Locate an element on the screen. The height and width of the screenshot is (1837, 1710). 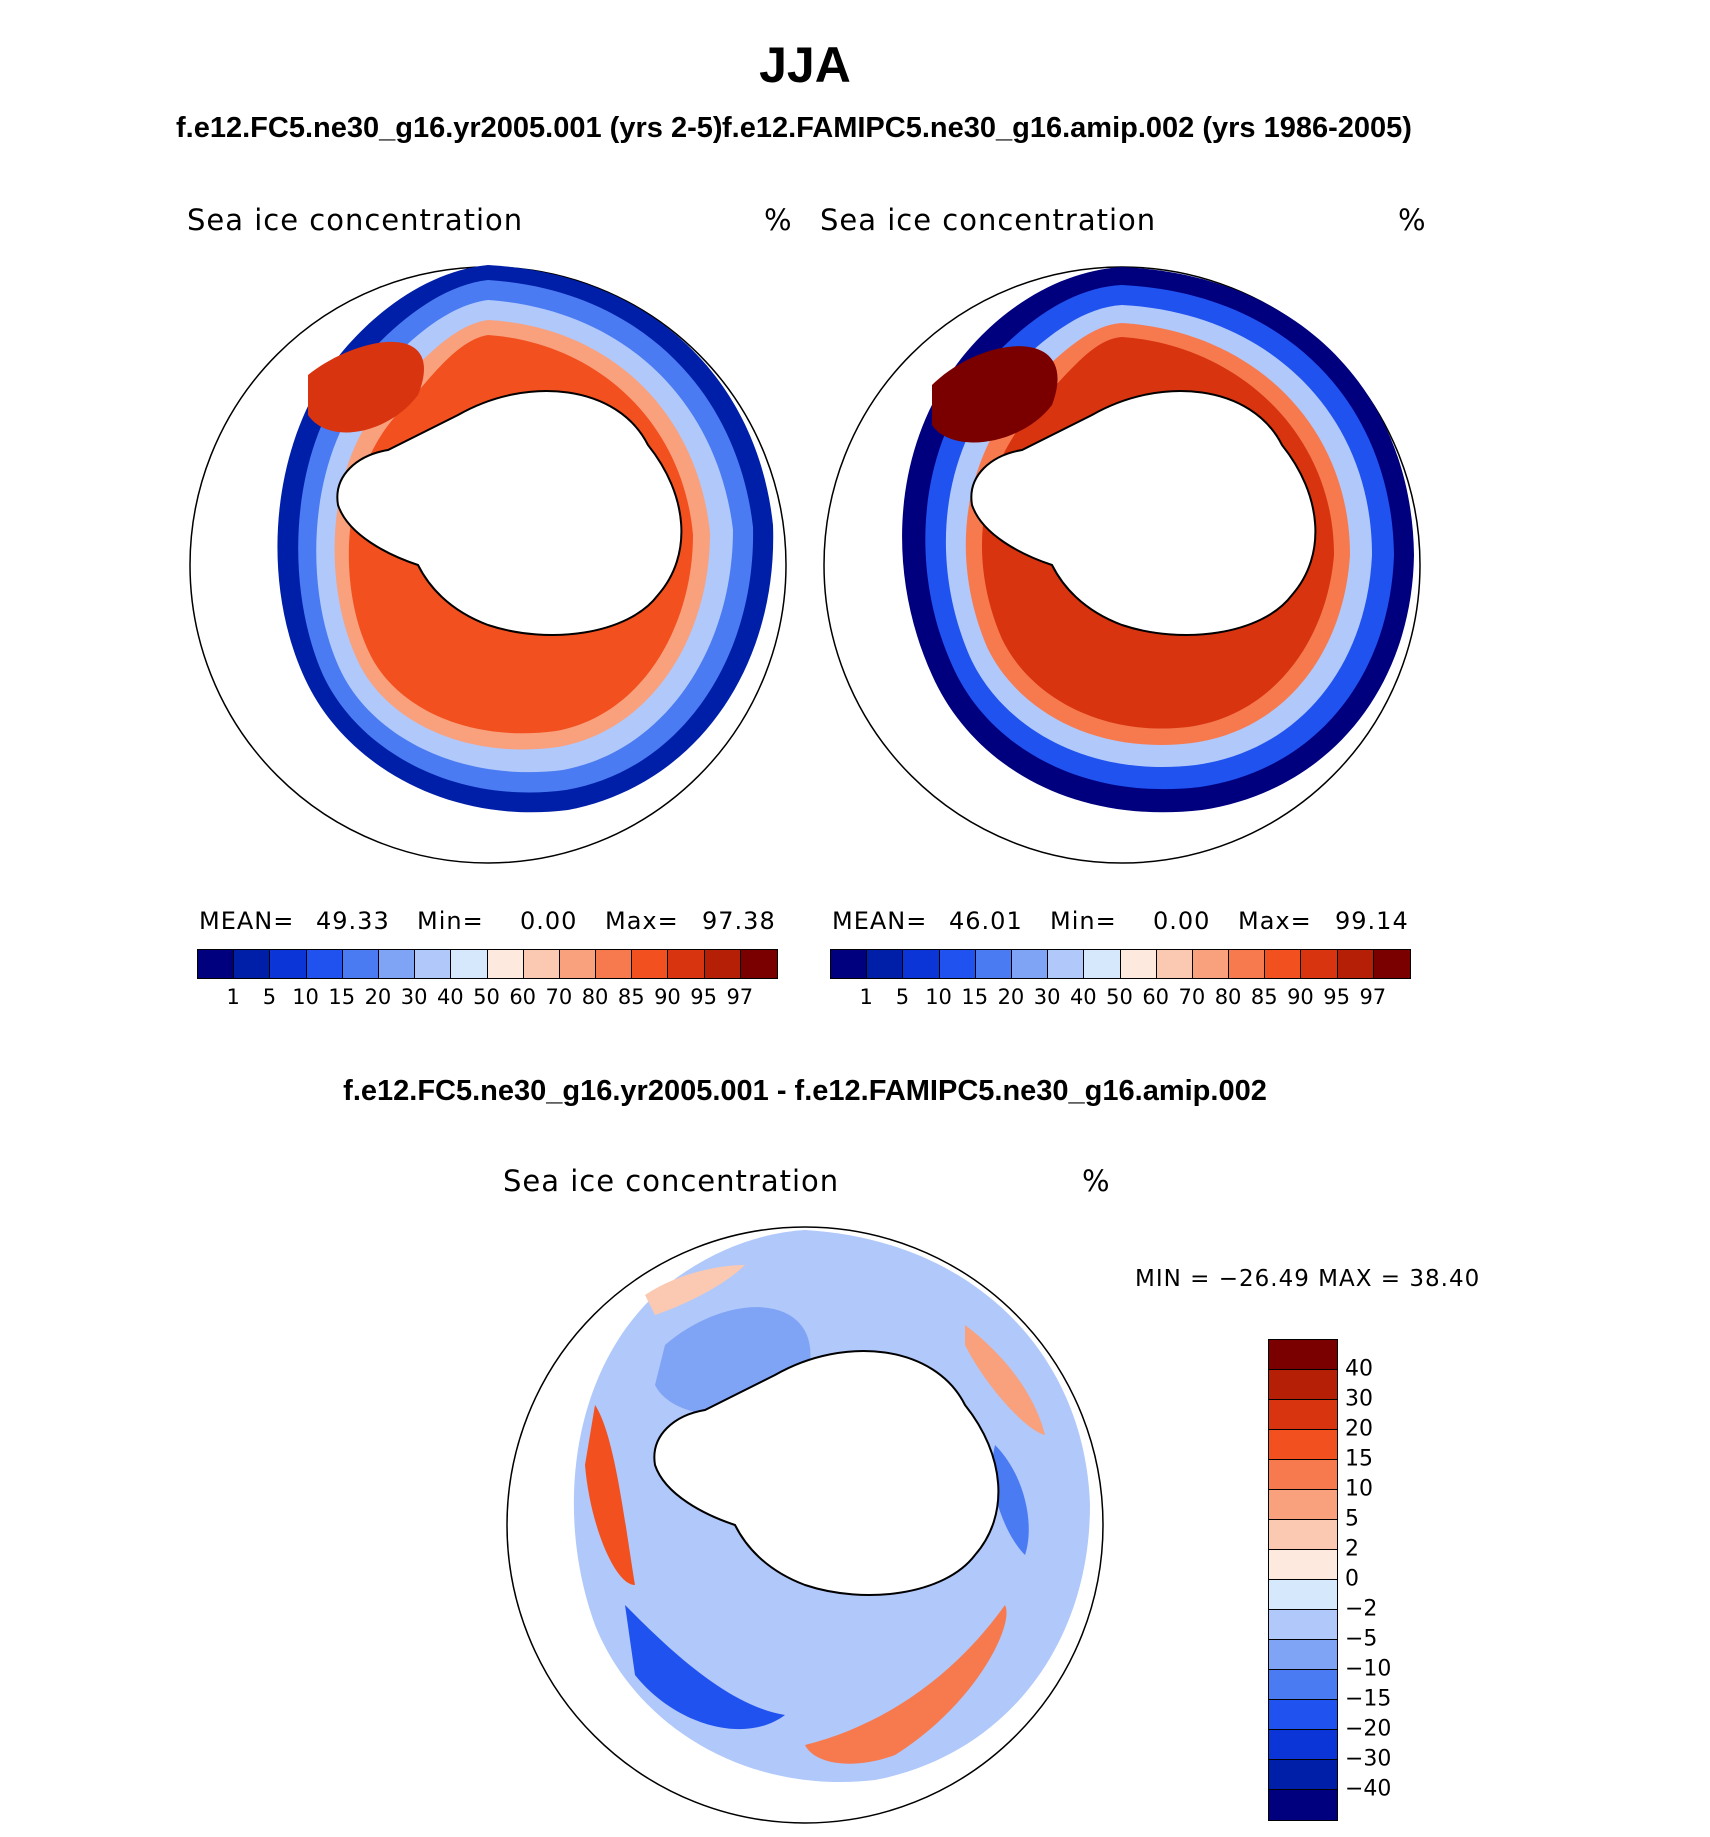
panel1-units: % is located at coordinates (778, 220).